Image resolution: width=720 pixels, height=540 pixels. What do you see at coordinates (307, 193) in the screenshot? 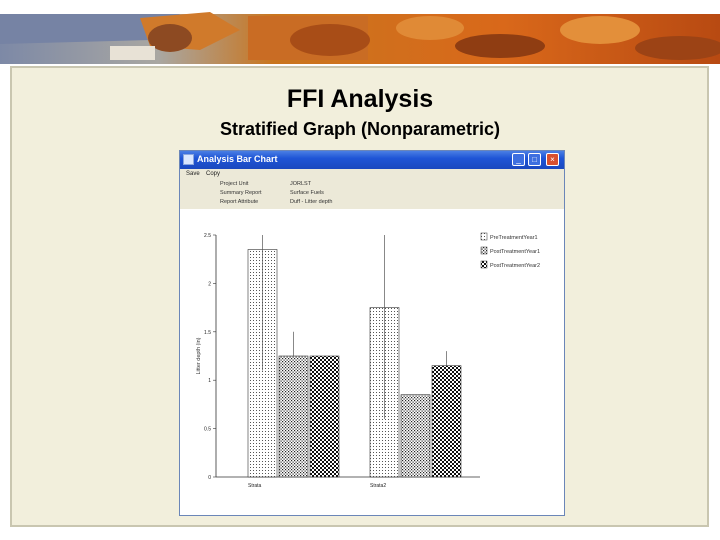
I see `meta-value-summary: Surface Fuels` at bounding box center [307, 193].